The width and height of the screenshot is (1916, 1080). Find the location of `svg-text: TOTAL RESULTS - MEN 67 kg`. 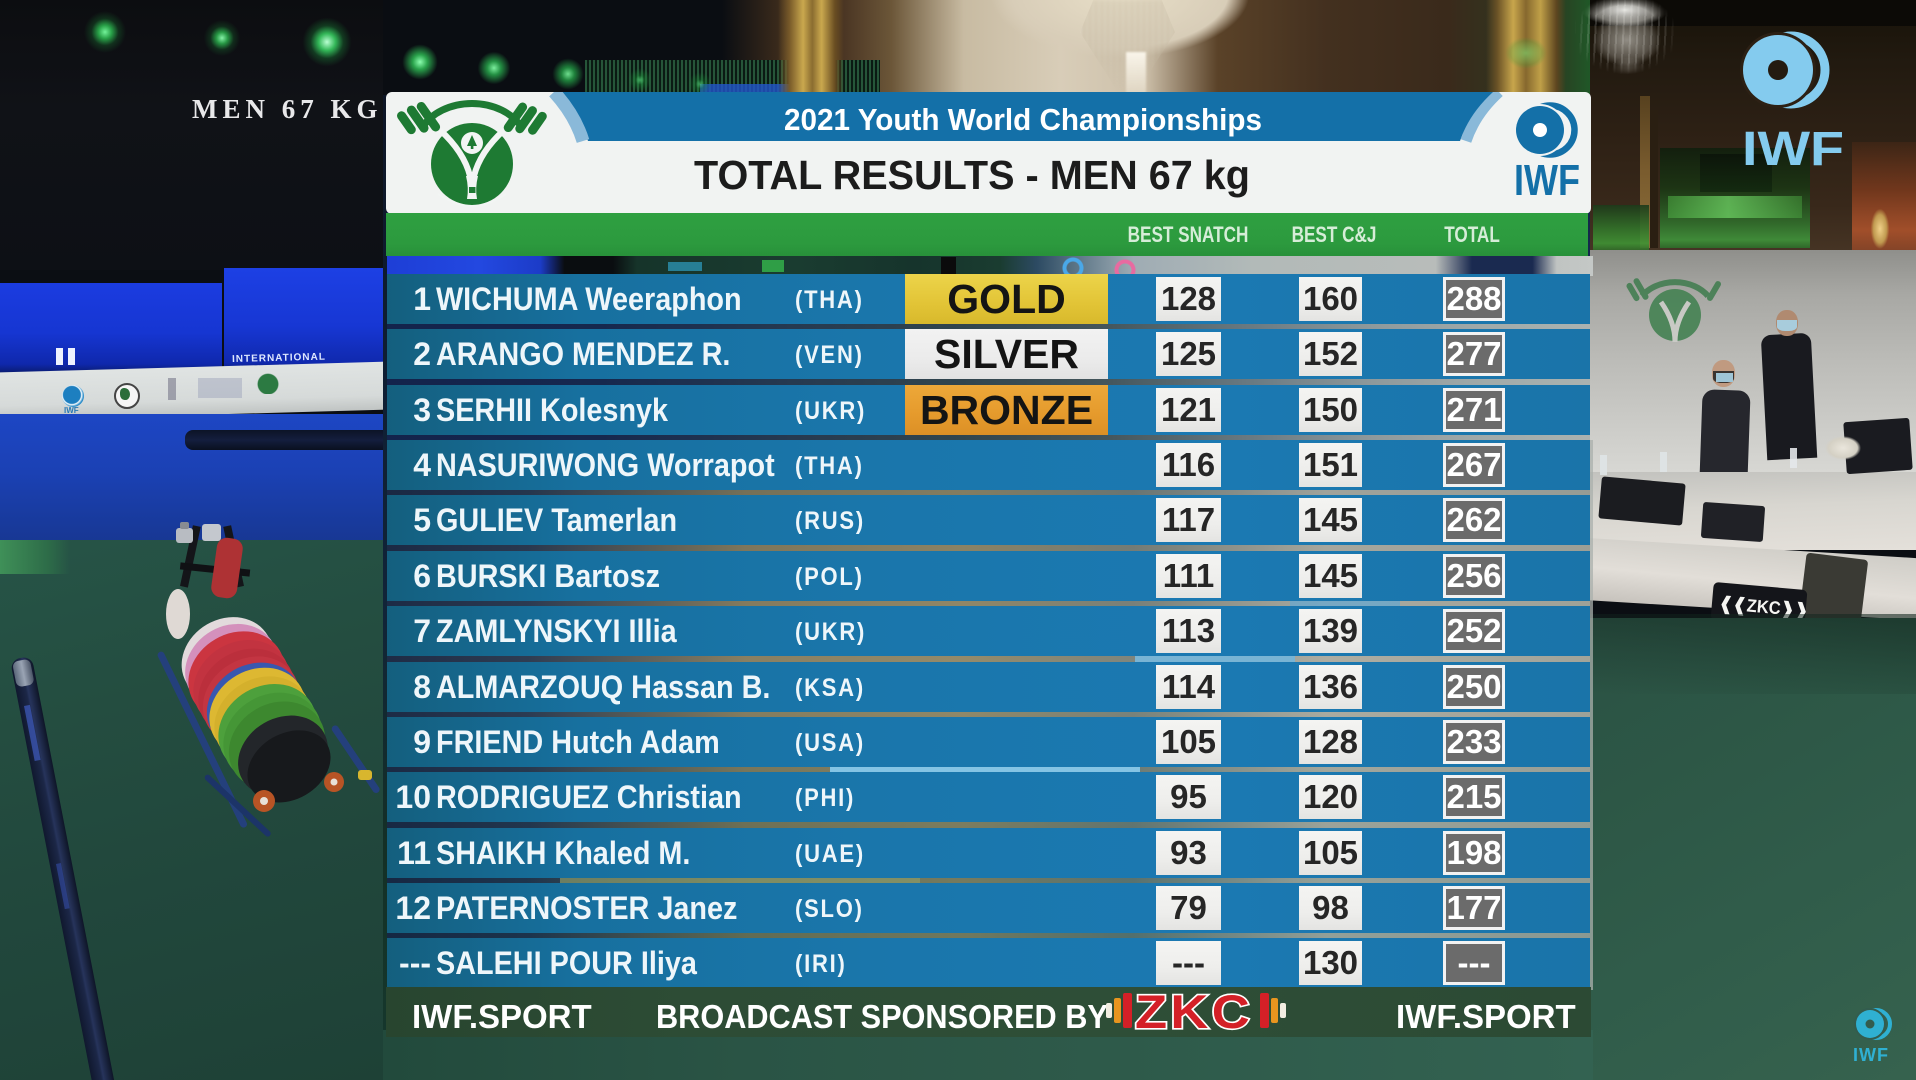

svg-text: TOTAL RESULTS - MEN 67 kg is located at coordinates (972, 175).